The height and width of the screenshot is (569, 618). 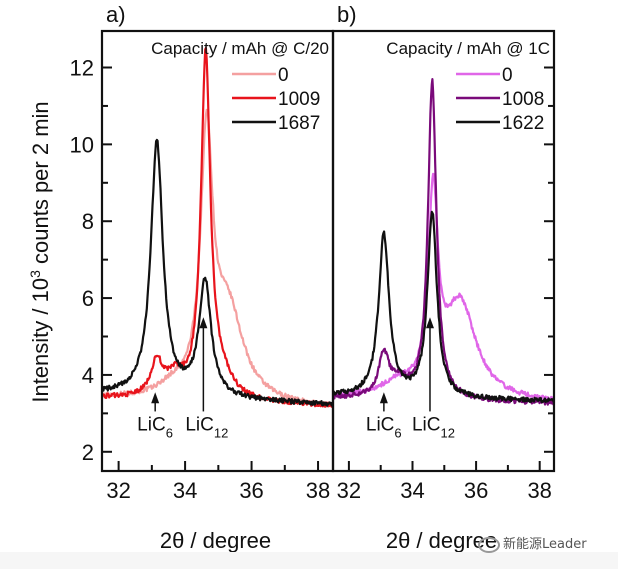 I want to click on legend-label-1687: 1687, so click(x=299, y=123).